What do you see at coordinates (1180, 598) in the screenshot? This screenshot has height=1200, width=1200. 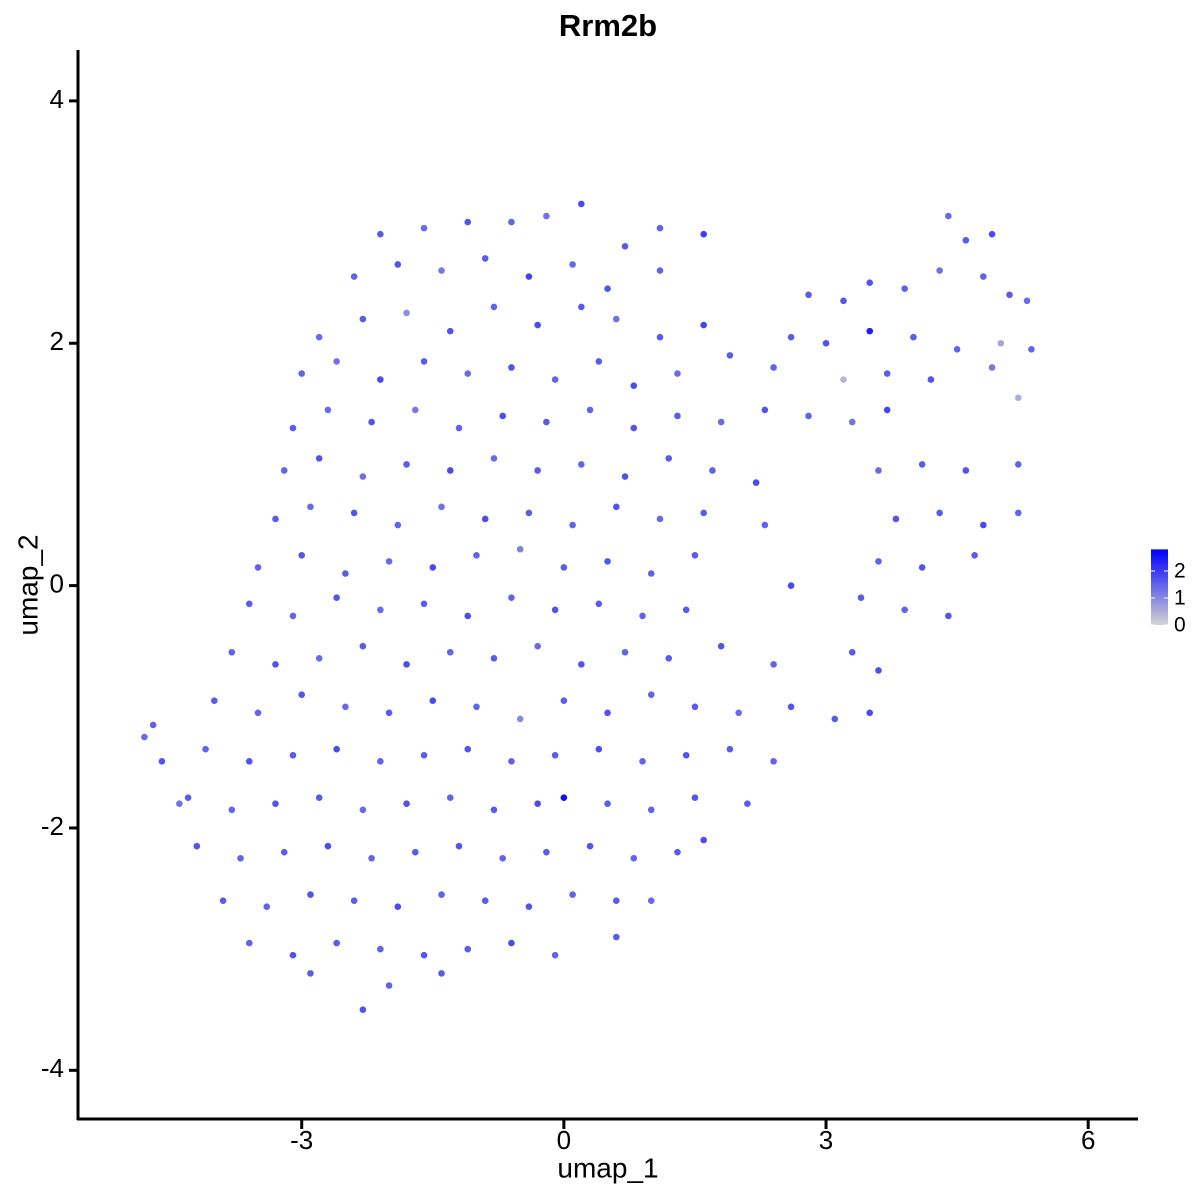 I see `colorbar-tick-label: 1` at bounding box center [1180, 598].